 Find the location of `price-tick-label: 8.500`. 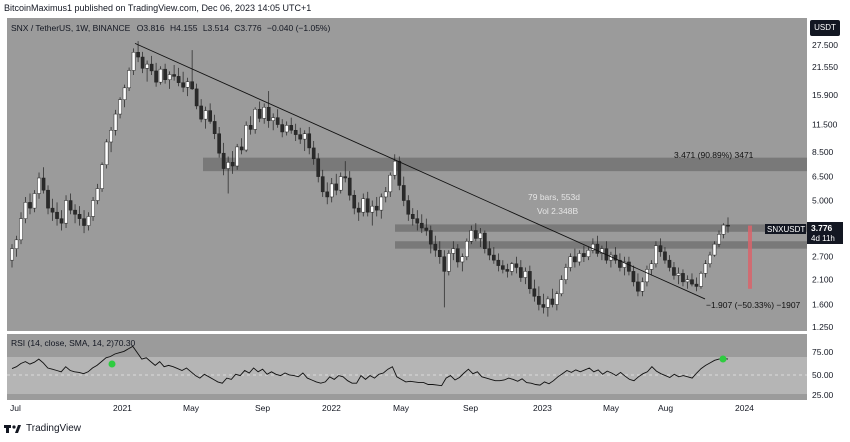

price-tick-label: 8.500 is located at coordinates (823, 152).